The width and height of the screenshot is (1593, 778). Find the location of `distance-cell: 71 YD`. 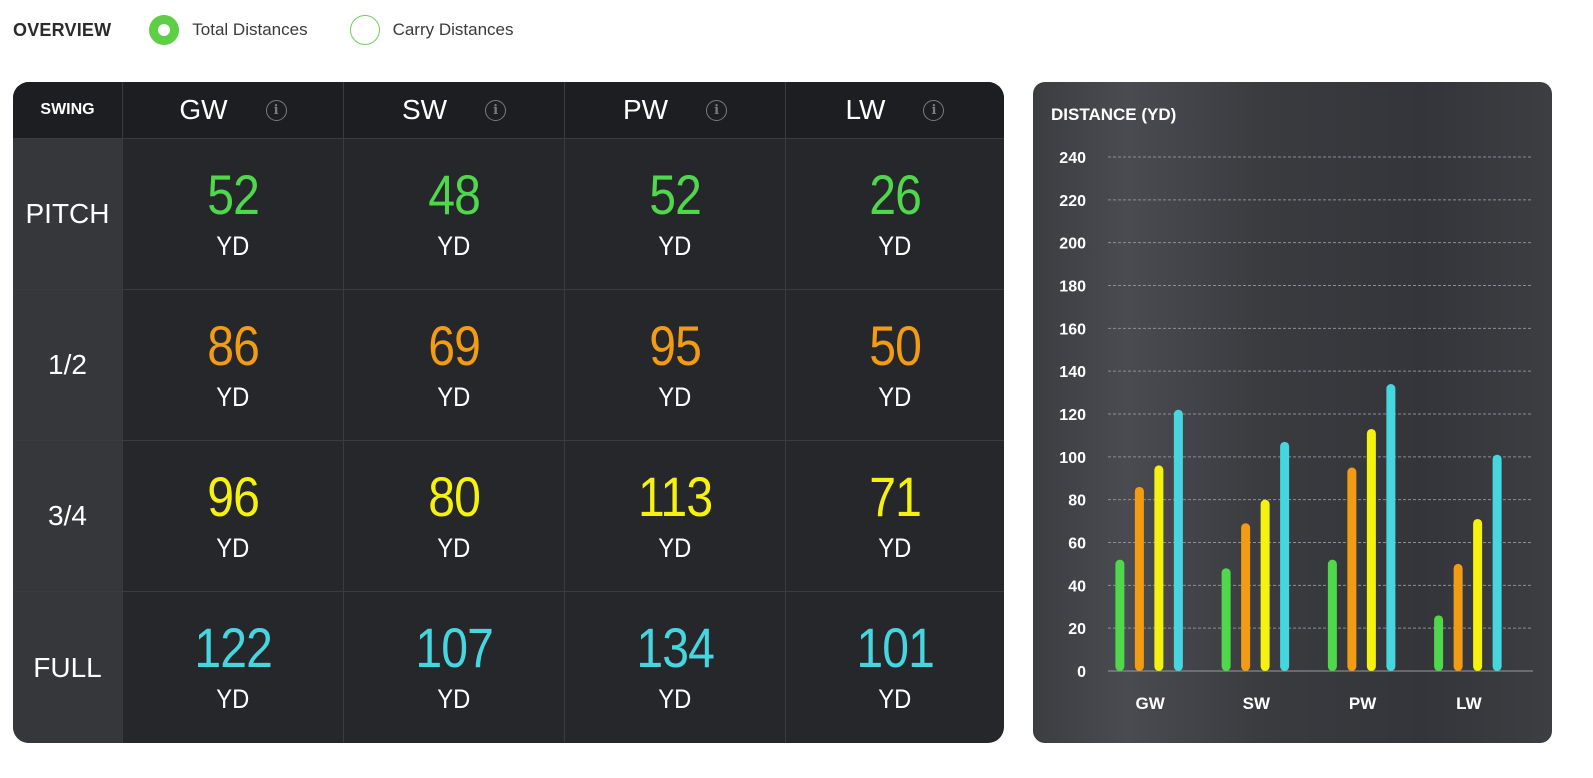

distance-cell: 71 YD is located at coordinates (895, 516).